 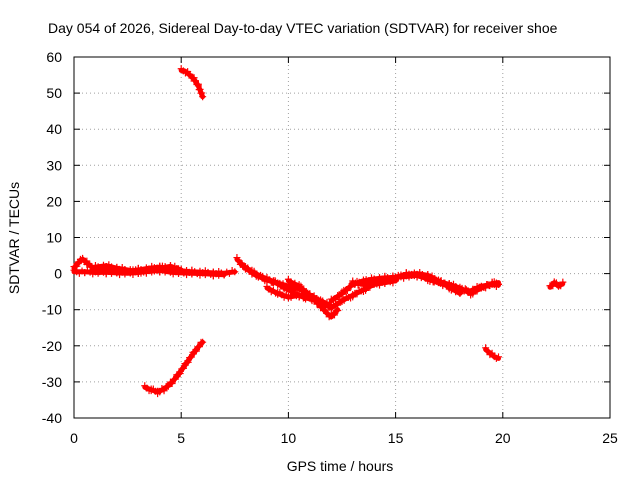 I want to click on y-tick-label: -10, so click(x=52, y=310).